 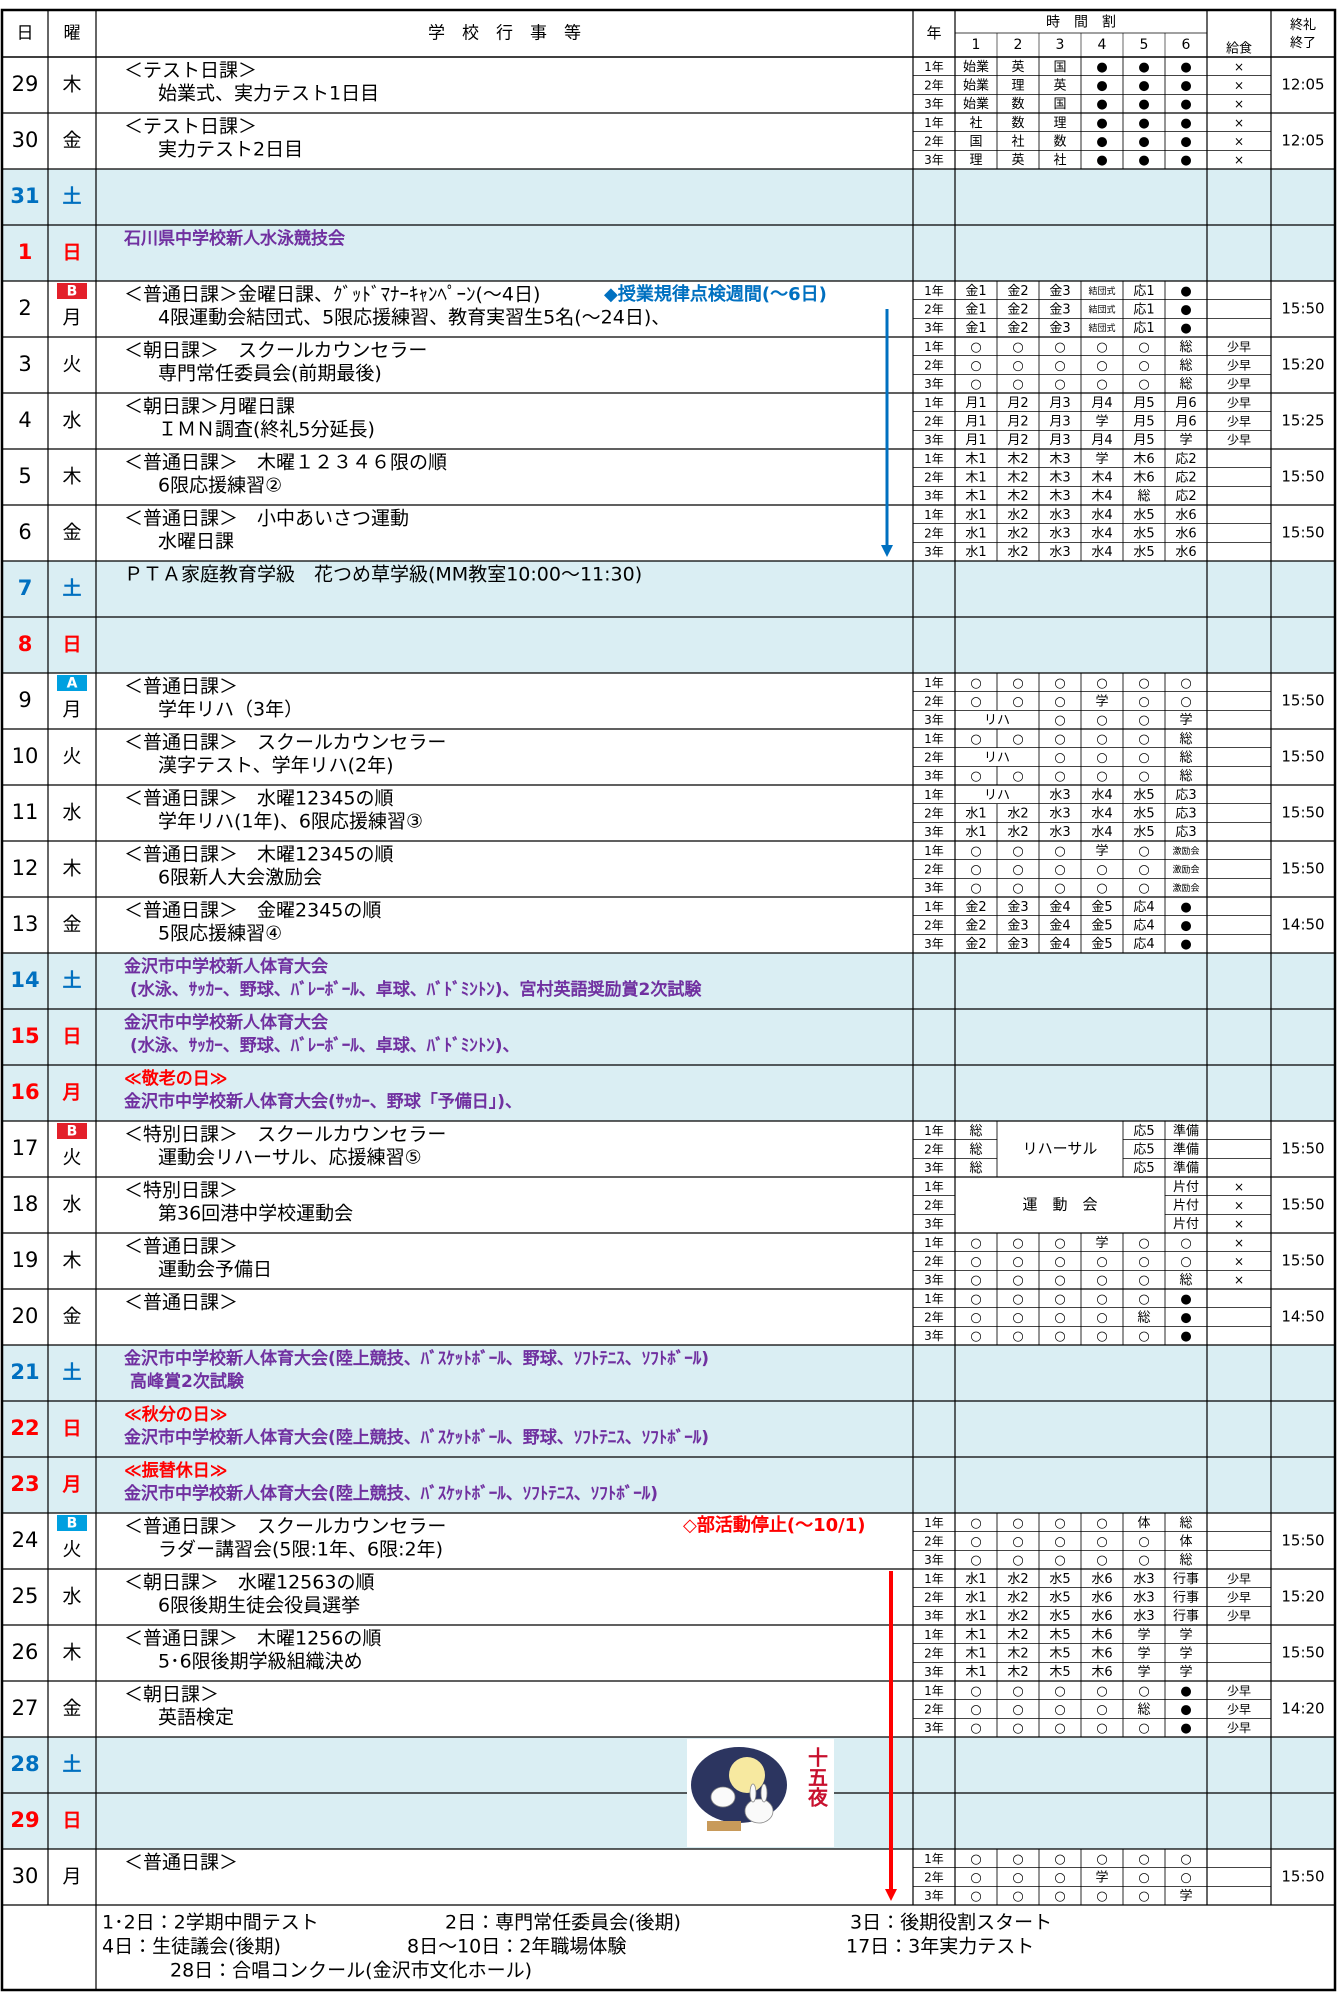 What do you see at coordinates (759, 1811) in the screenshot?
I see `rabbit-body` at bounding box center [759, 1811].